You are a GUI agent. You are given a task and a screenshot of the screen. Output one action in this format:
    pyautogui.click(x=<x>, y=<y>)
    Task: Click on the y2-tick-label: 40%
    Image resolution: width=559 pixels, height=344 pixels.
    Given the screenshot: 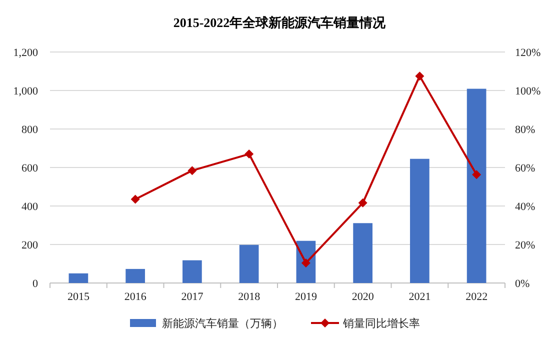 What is the action you would take?
    pyautogui.click(x=525, y=207)
    